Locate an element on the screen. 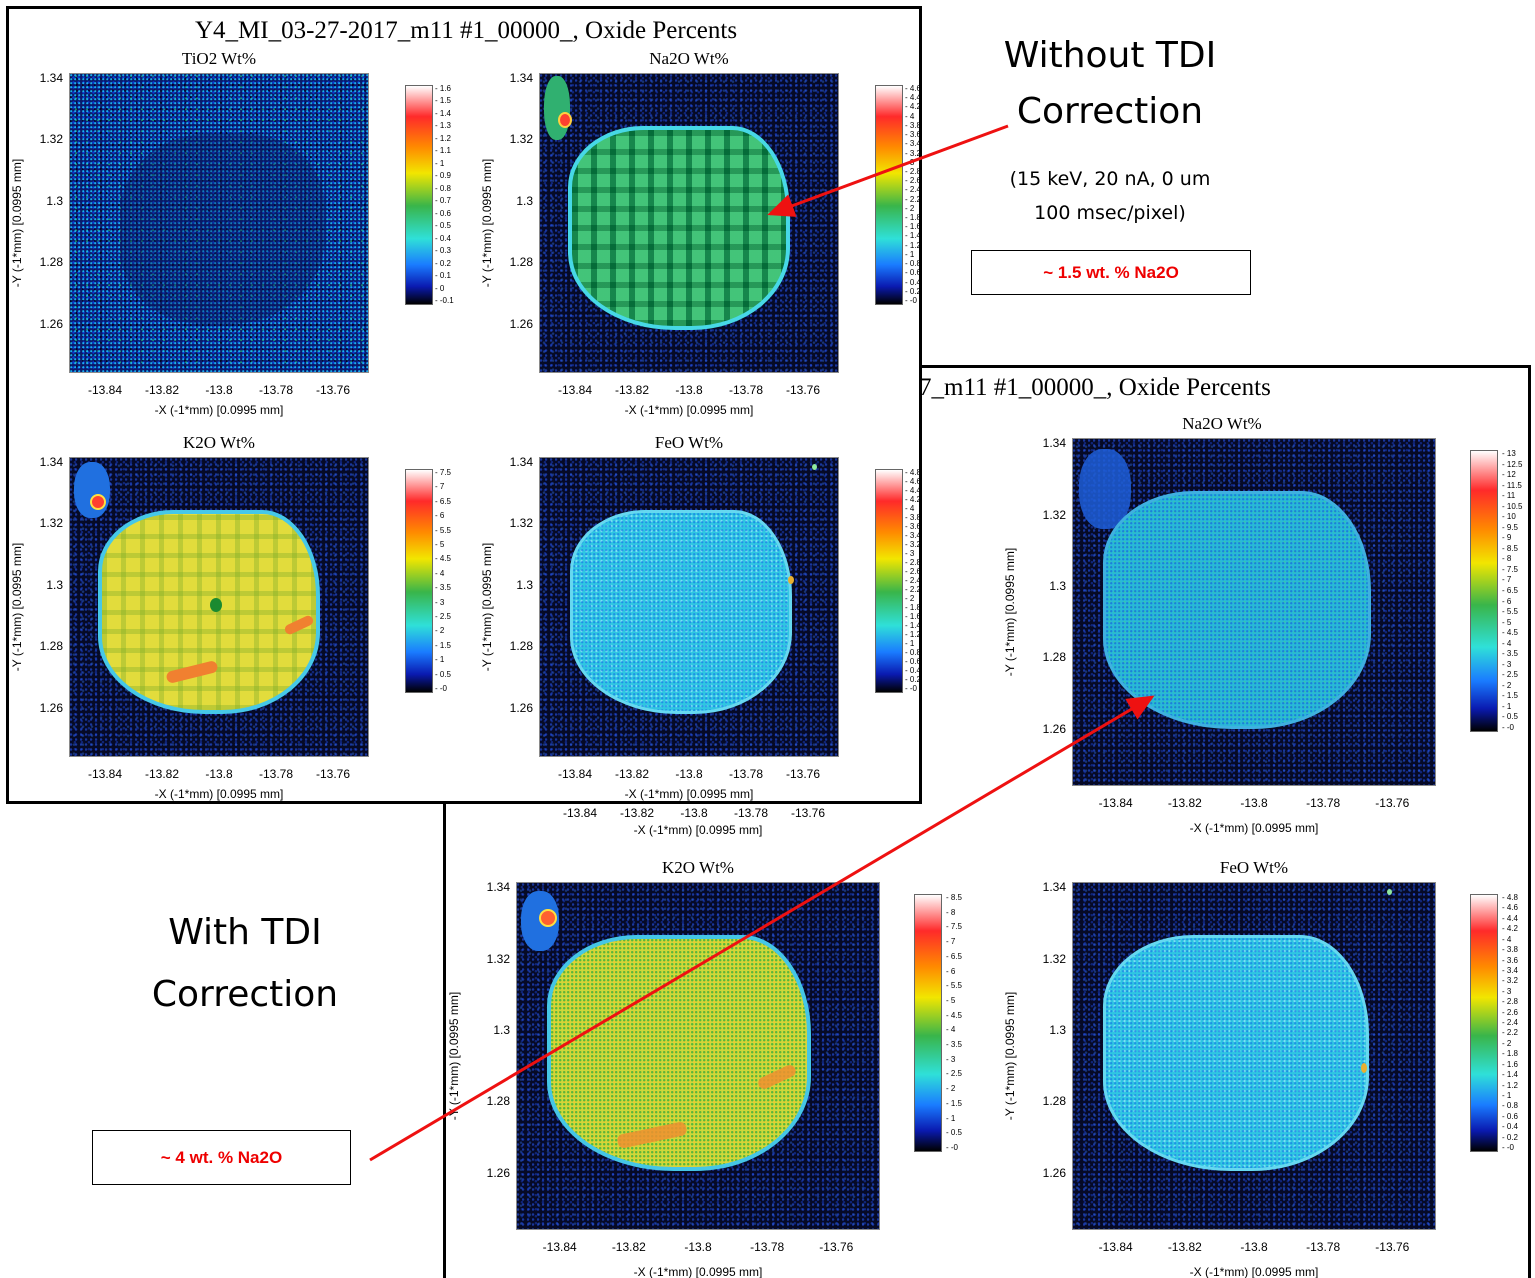 This screenshot has width=1535, height=1278. with-tdi-line2: Correction is located at coordinates (245, 994).